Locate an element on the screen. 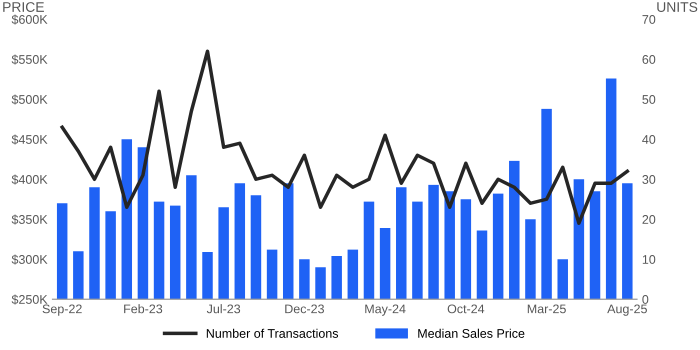  x-tick-label: Oct-24 is located at coordinates (466, 309).